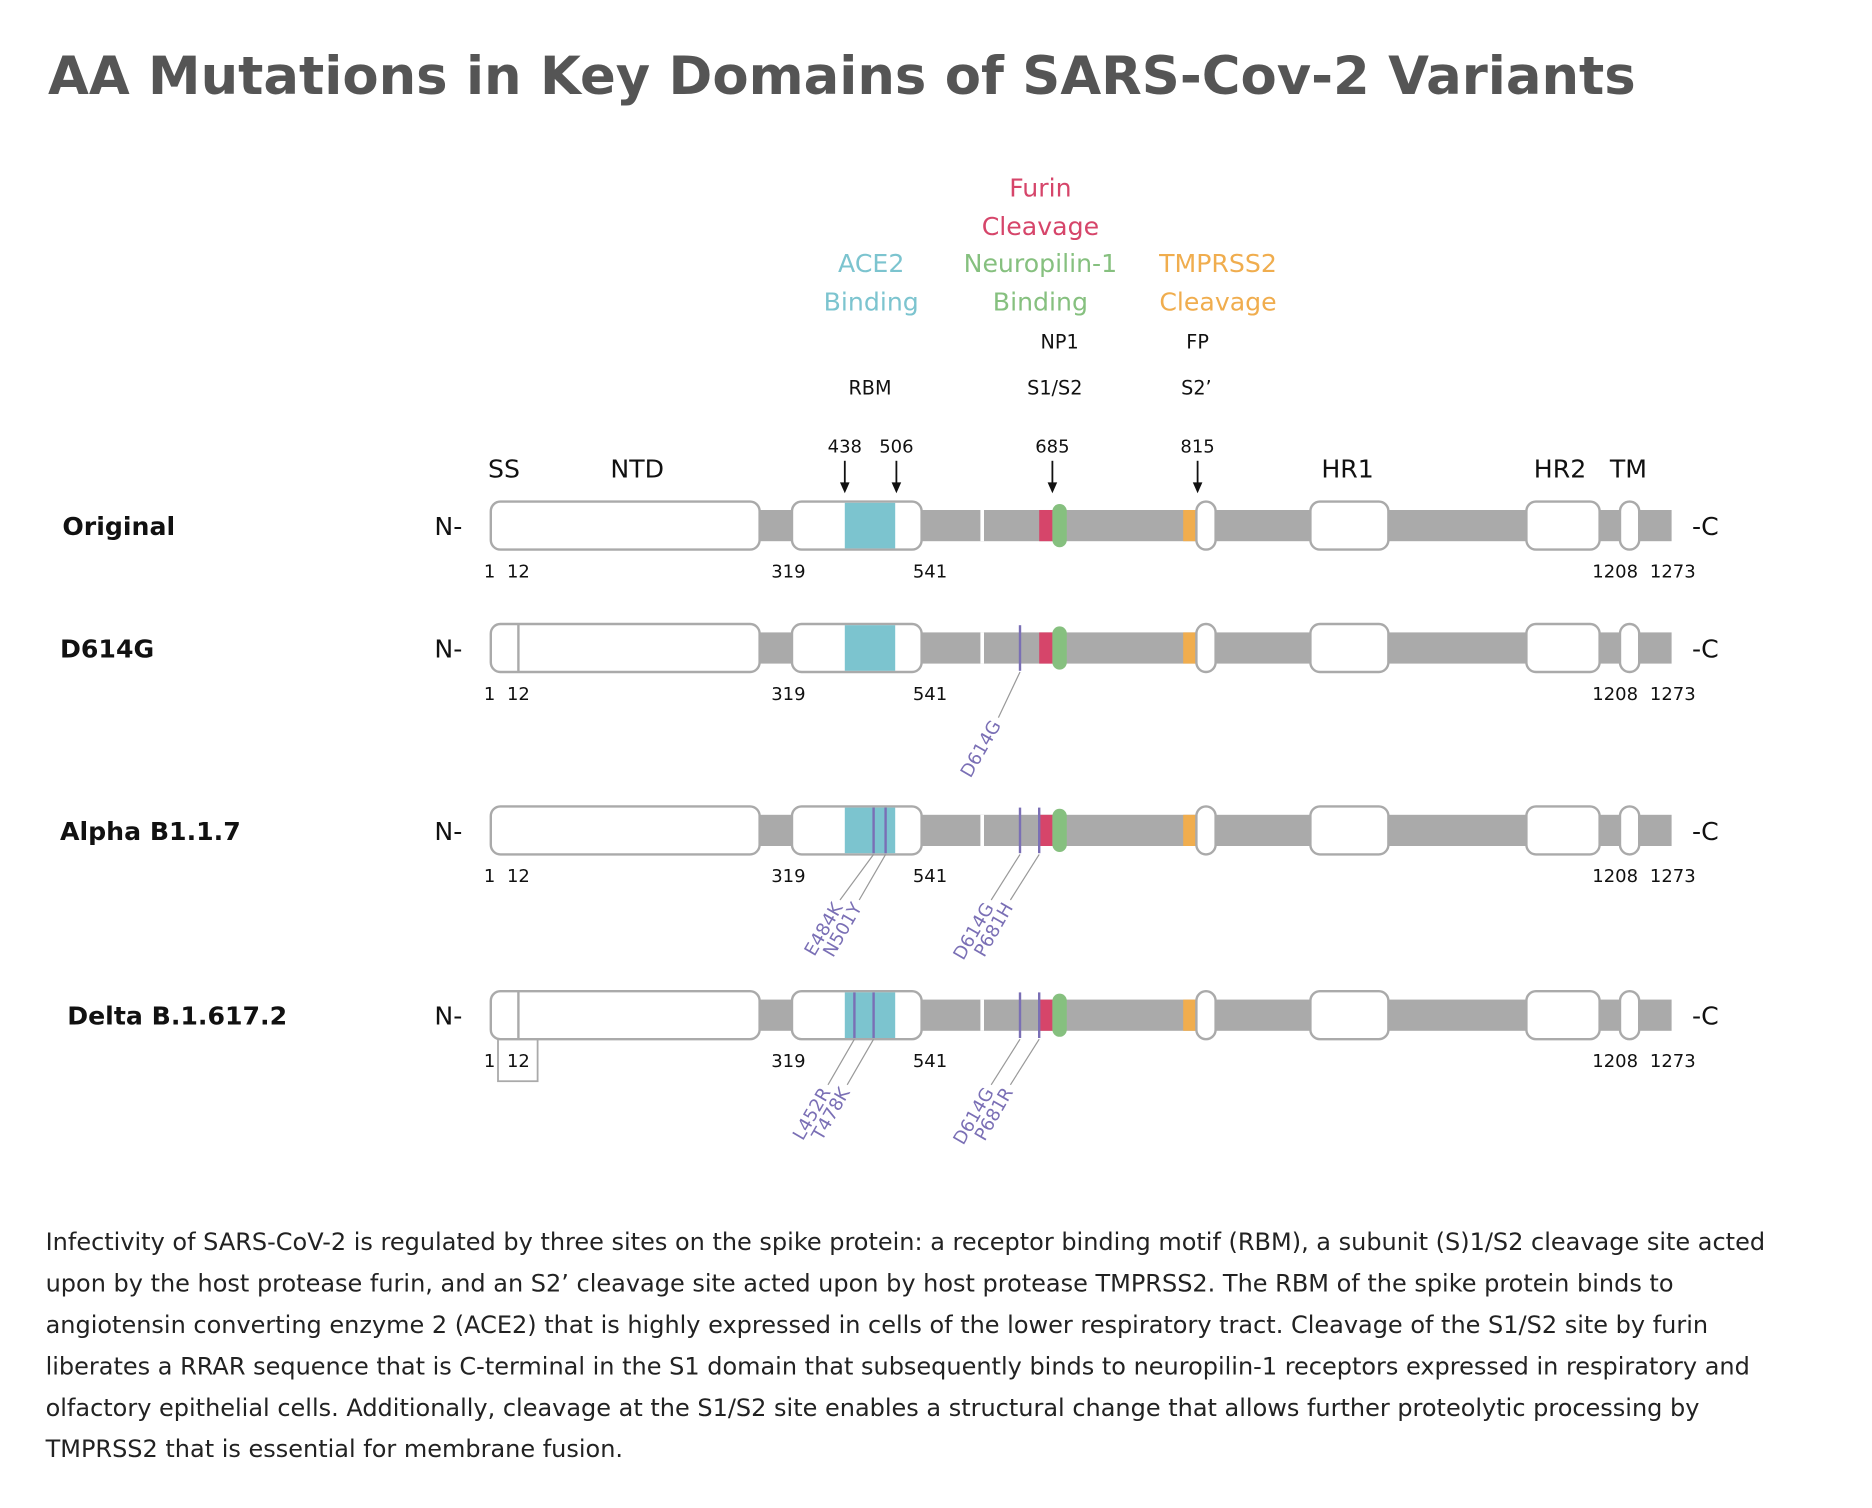 The width and height of the screenshot is (1872, 1508). Describe the element at coordinates (1197, 342) in the screenshot. I see `site-label: FP` at that location.